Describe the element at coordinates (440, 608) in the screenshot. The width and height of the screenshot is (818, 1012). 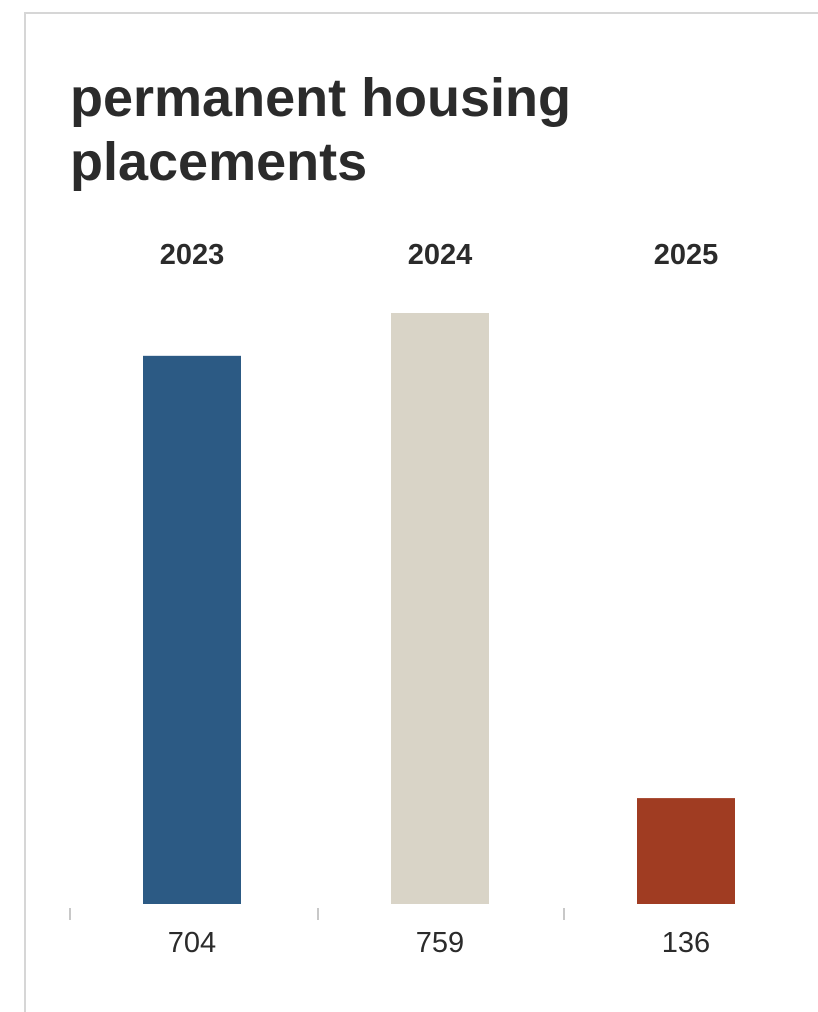
I see `bar-2024` at that location.